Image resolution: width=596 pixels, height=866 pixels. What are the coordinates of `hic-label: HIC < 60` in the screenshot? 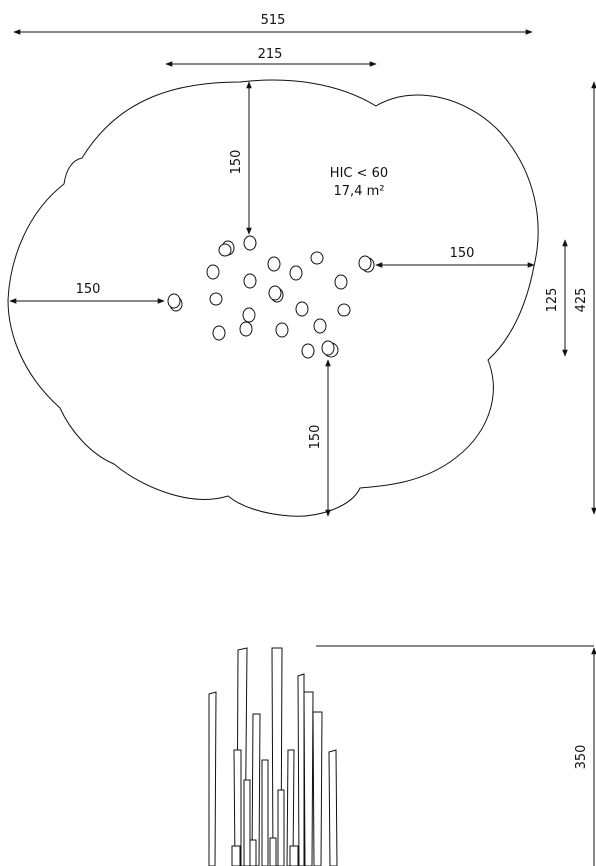 It's located at (359, 173).